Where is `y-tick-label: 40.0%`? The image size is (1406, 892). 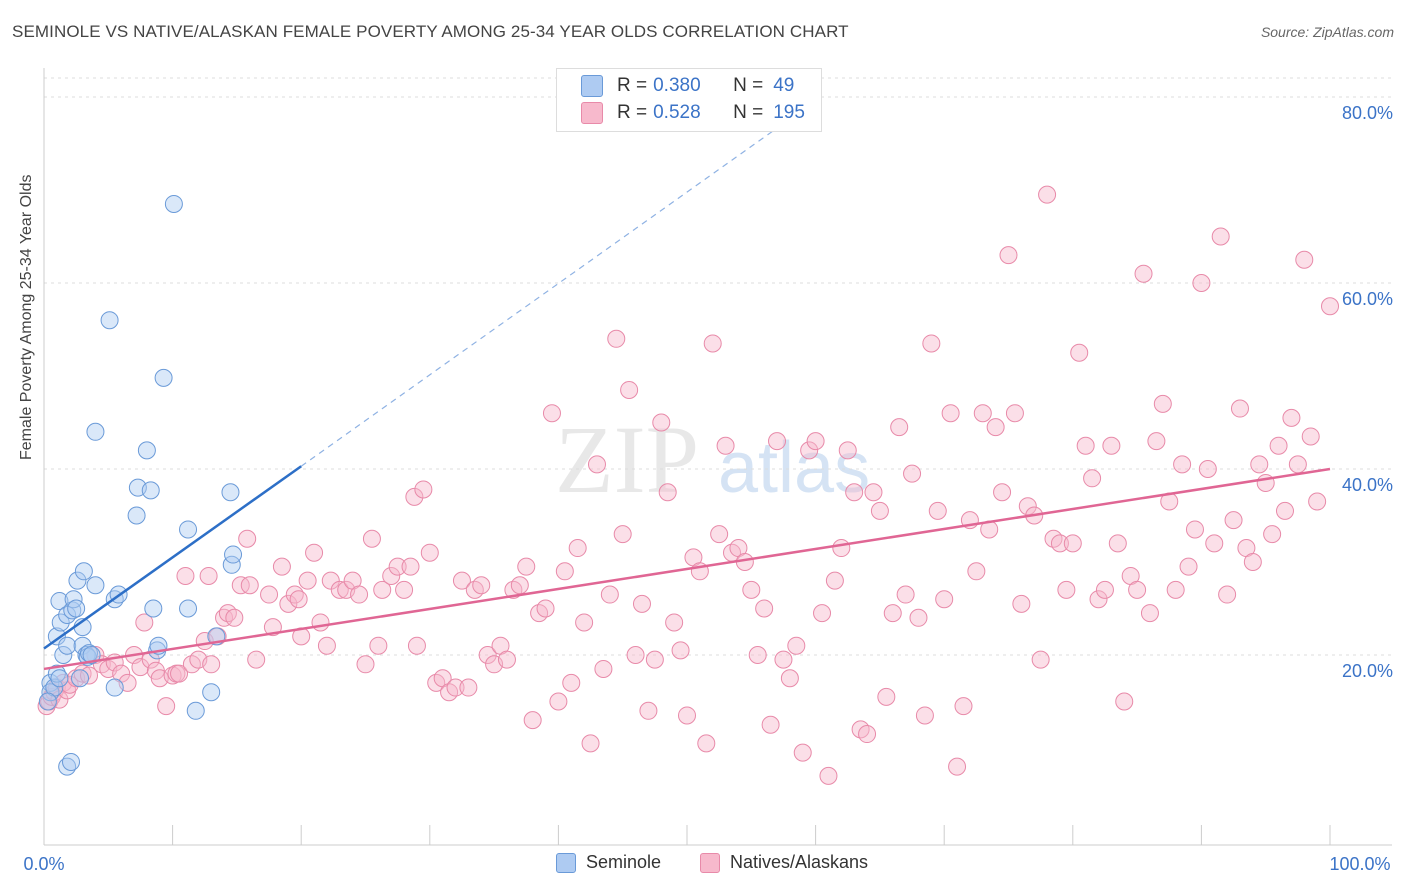
y-tick-label: 40.0% is located at coordinates (1367, 485).